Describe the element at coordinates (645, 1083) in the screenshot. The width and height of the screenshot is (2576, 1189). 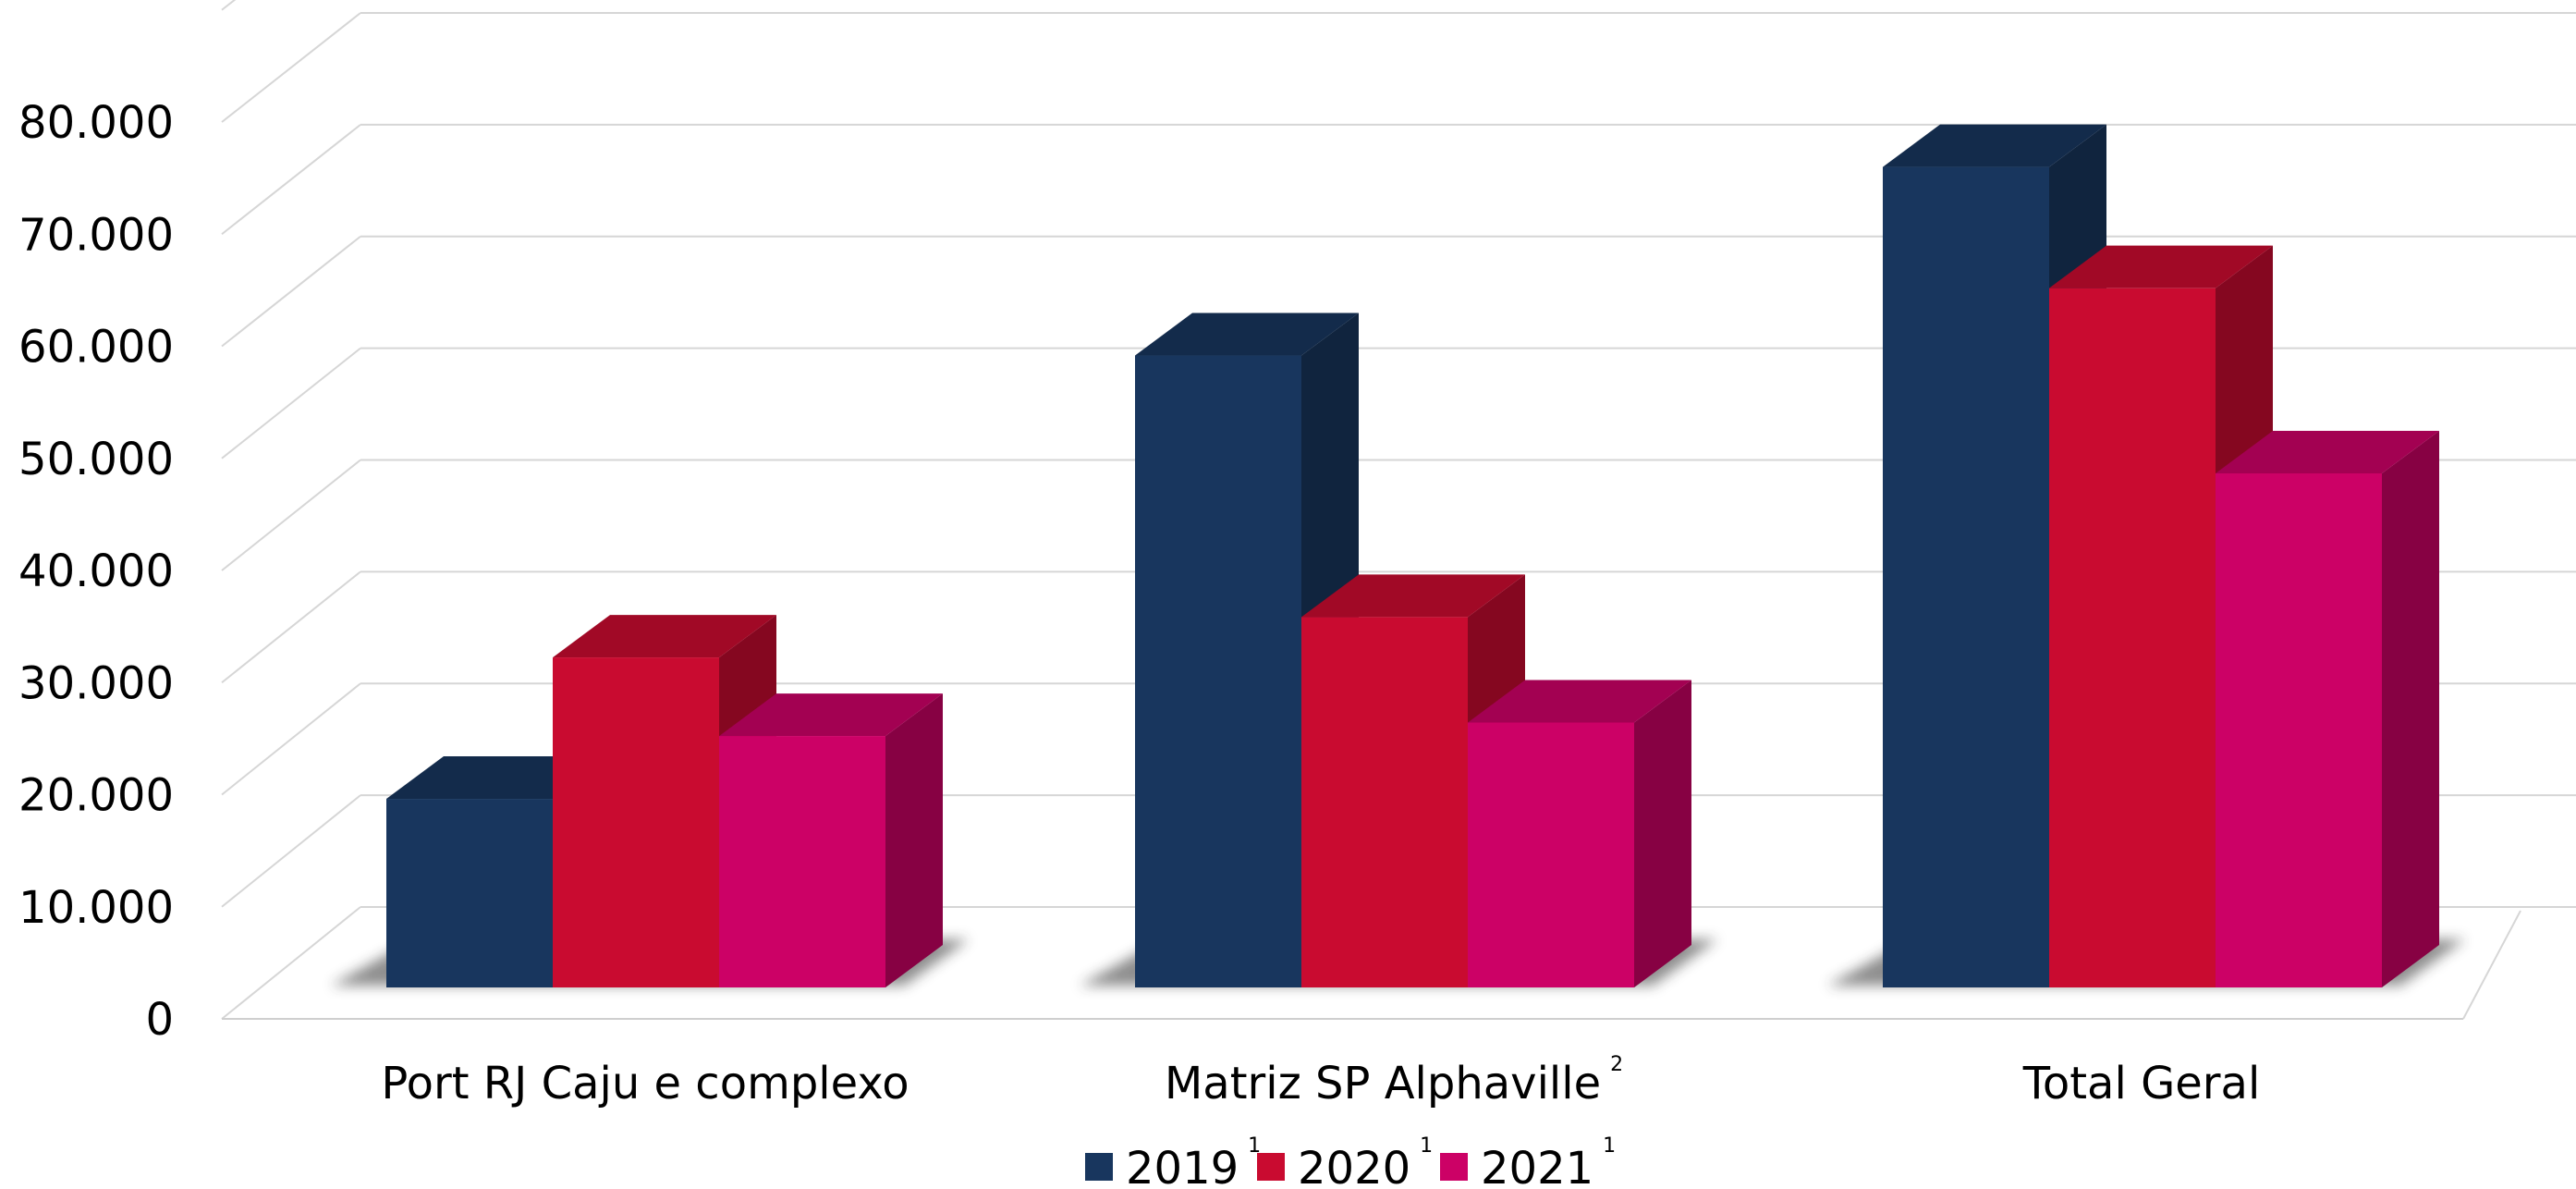
I see `x-category-label: Port RJ Caju e complexo` at that location.